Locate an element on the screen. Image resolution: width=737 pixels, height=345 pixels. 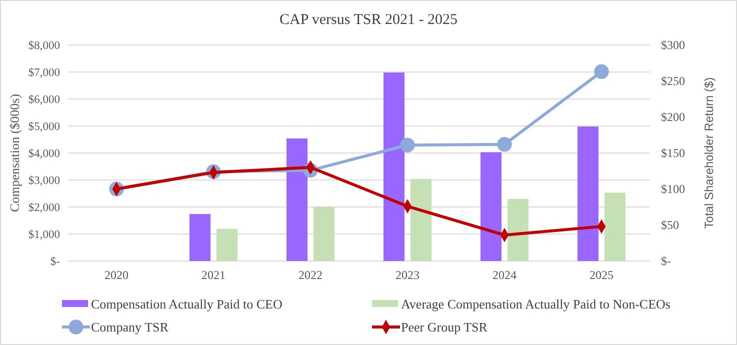
y2-tick-label: $250 is located at coordinates (673, 81).